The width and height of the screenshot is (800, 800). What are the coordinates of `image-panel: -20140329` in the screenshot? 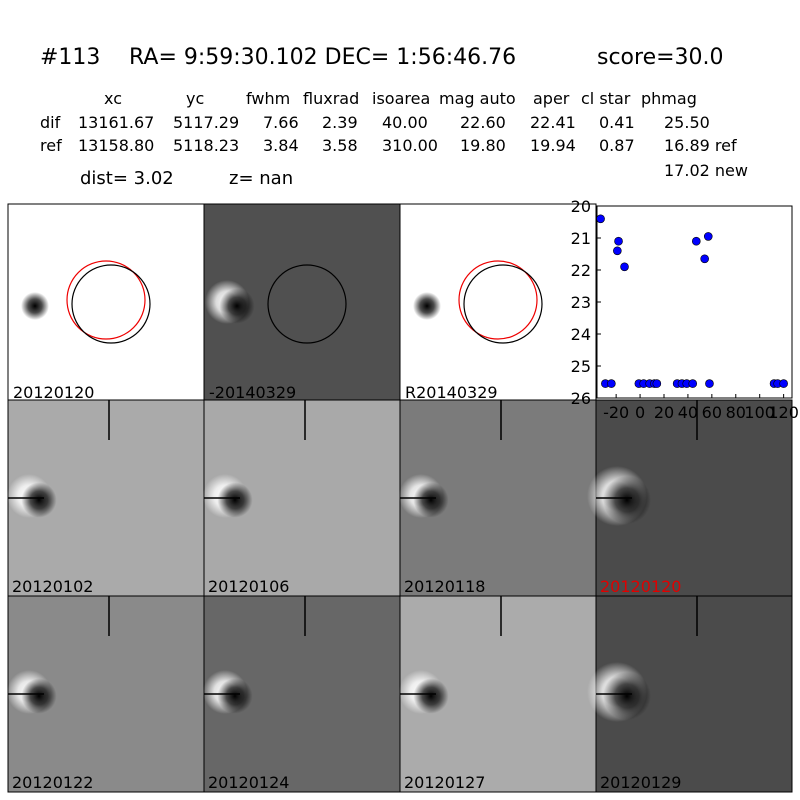 It's located at (302, 302).